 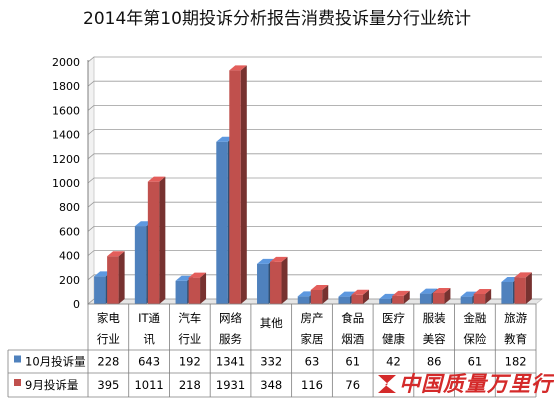 I want to click on category-label: 家居, so click(x=312, y=339).